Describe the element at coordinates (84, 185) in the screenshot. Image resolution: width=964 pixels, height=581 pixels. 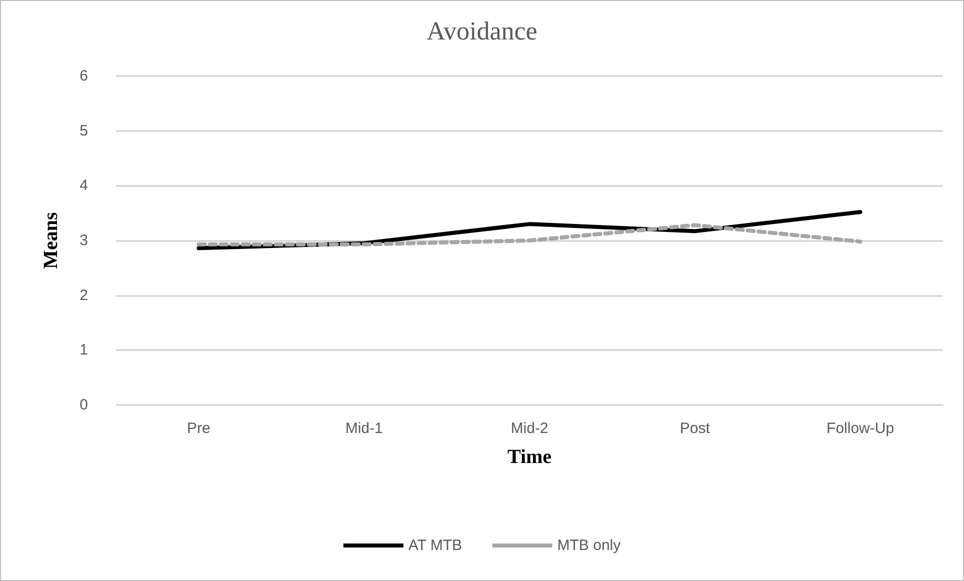
I see `y-tick-label: 4` at that location.